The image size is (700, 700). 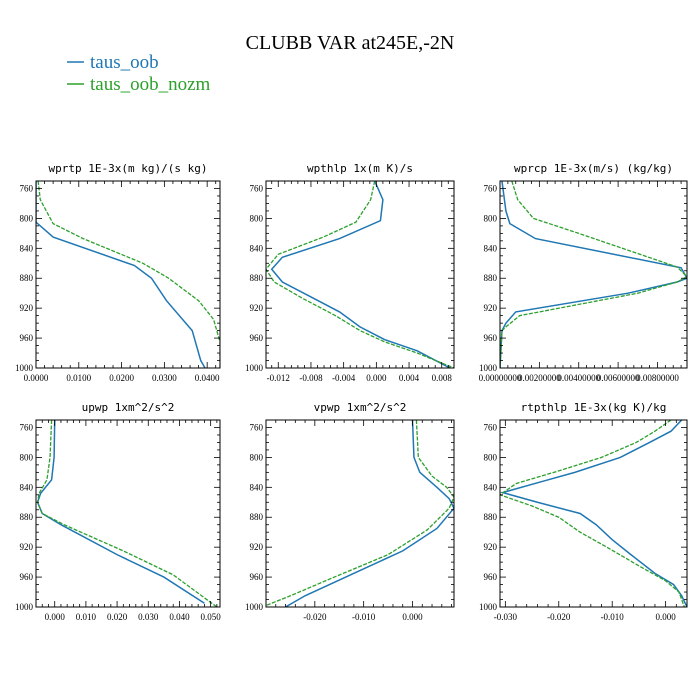 I want to click on x-tick-label: 0.0100, so click(x=78, y=378).